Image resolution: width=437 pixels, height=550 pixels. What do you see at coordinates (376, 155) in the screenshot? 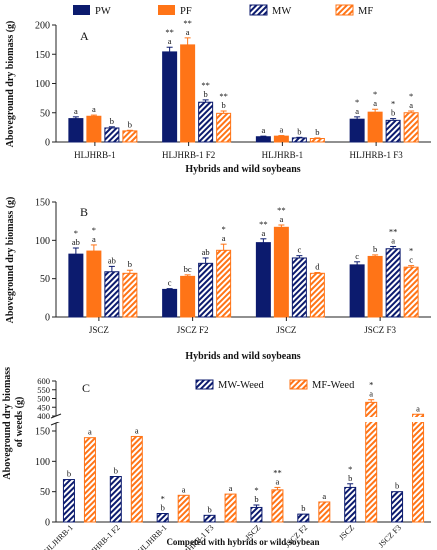
I see `category-label-hljhrb-1-f3: HLJHRB-1 F3` at bounding box center [376, 155].